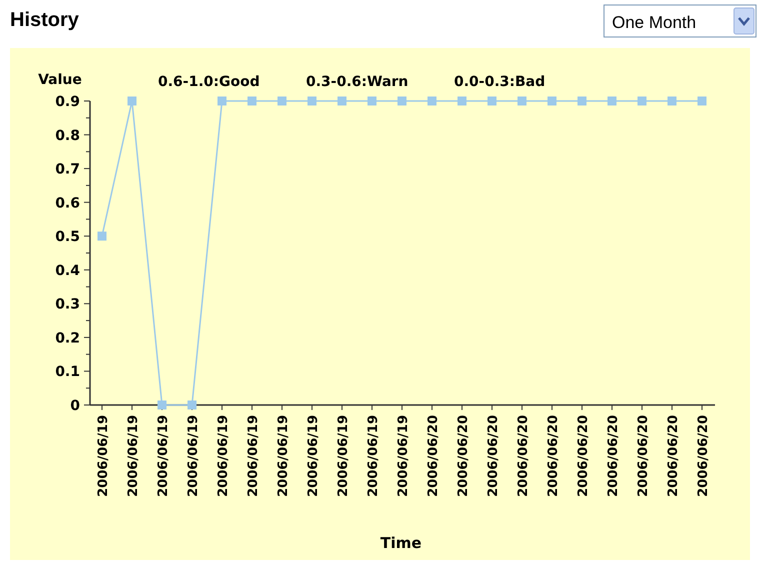  What do you see at coordinates (401, 543) in the screenshot?
I see `x-axis-title: Time` at bounding box center [401, 543].